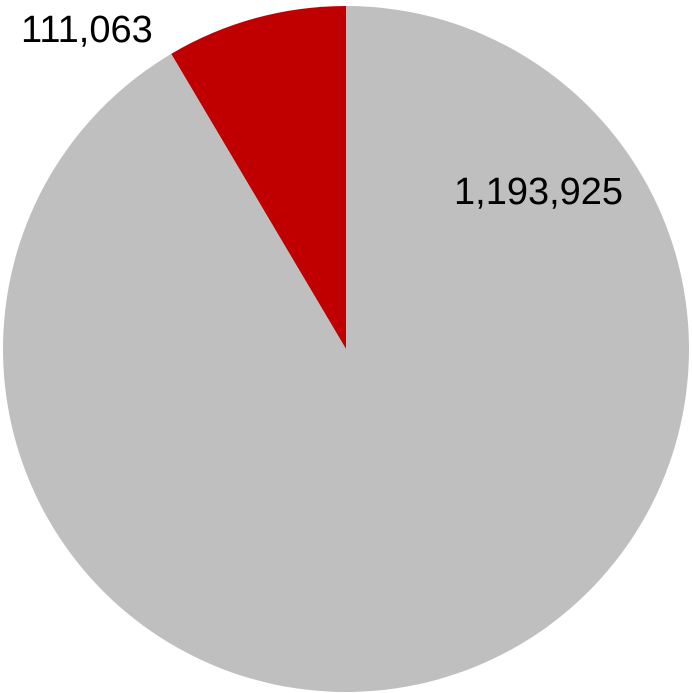  Describe the element at coordinates (87, 30) in the screenshot. I see `data-label-slice-1: 111,063` at that location.